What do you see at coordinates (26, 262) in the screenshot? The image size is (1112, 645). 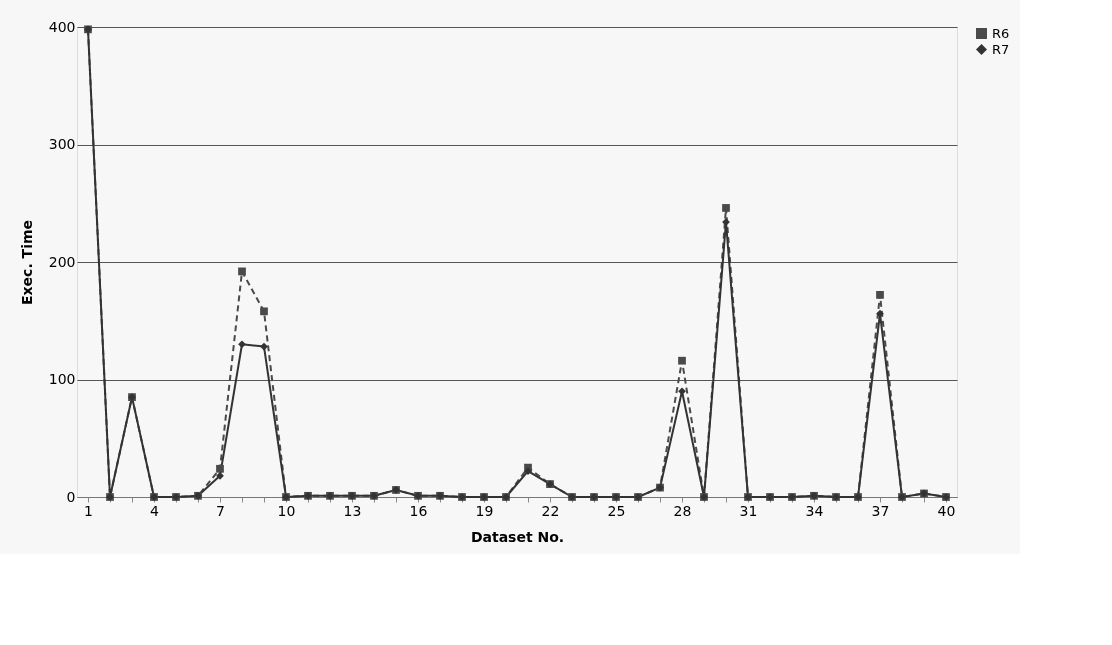 I see `y-axis-title: Exec. Time` at bounding box center [26, 262].